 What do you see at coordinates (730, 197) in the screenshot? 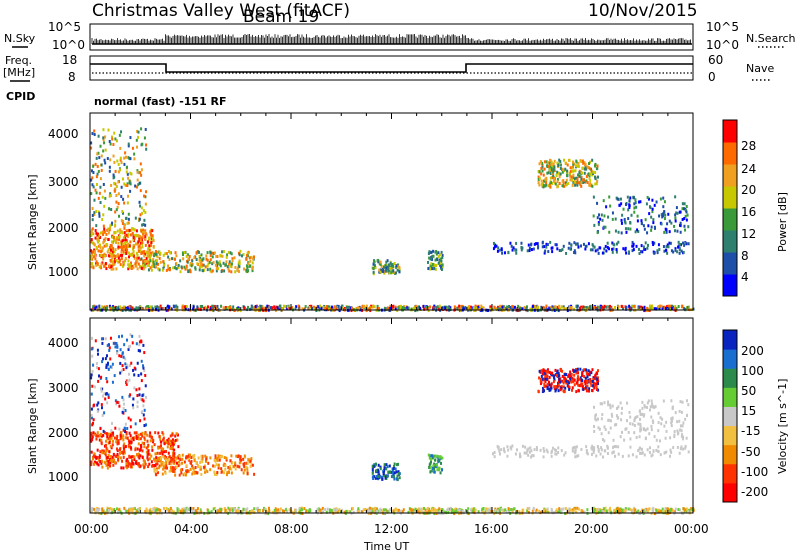
I see `colorbar-segment` at bounding box center [730, 197].